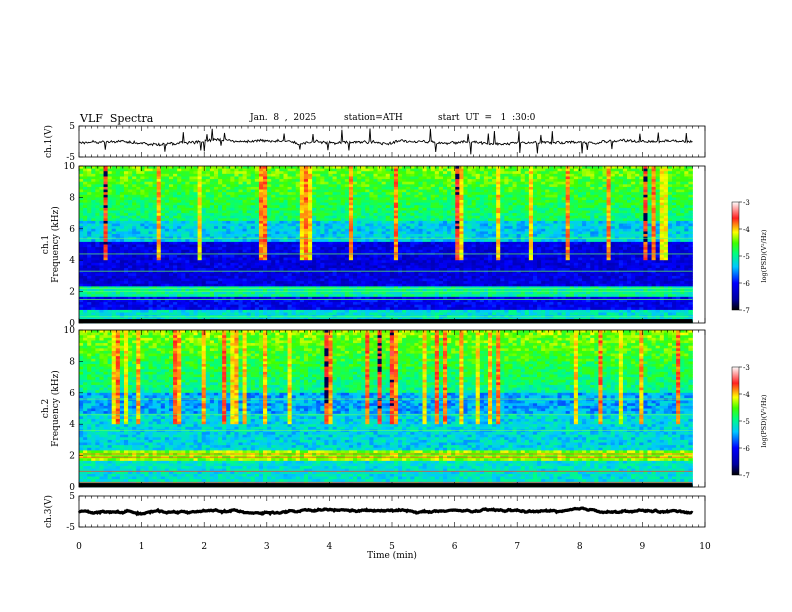 The height and width of the screenshot is (612, 792). I want to click on x-tick-label: 3, so click(267, 547).